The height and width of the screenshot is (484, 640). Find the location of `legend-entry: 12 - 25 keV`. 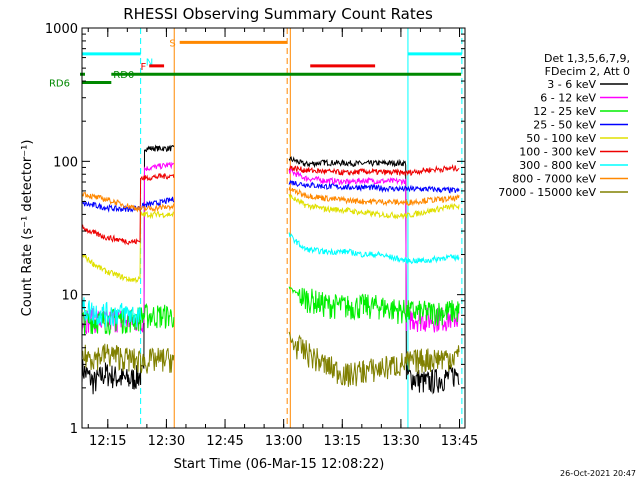

legend-entry: 12 - 25 keV is located at coordinates (564, 111).